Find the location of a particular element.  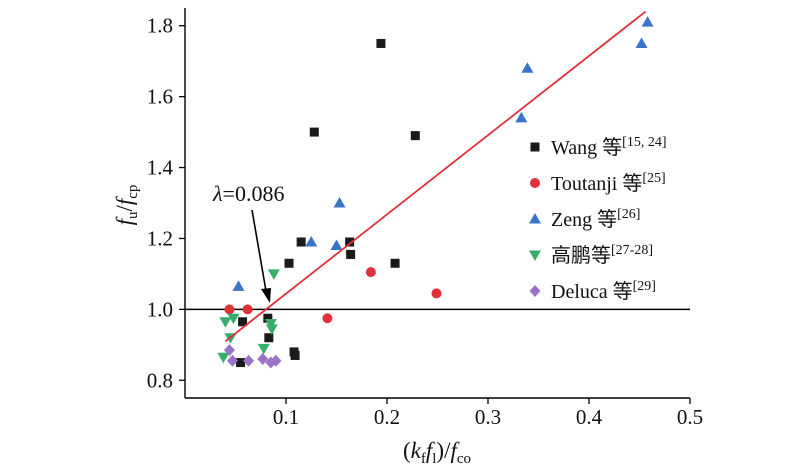

legend-series-ref: [27-28] is located at coordinates (632, 250).